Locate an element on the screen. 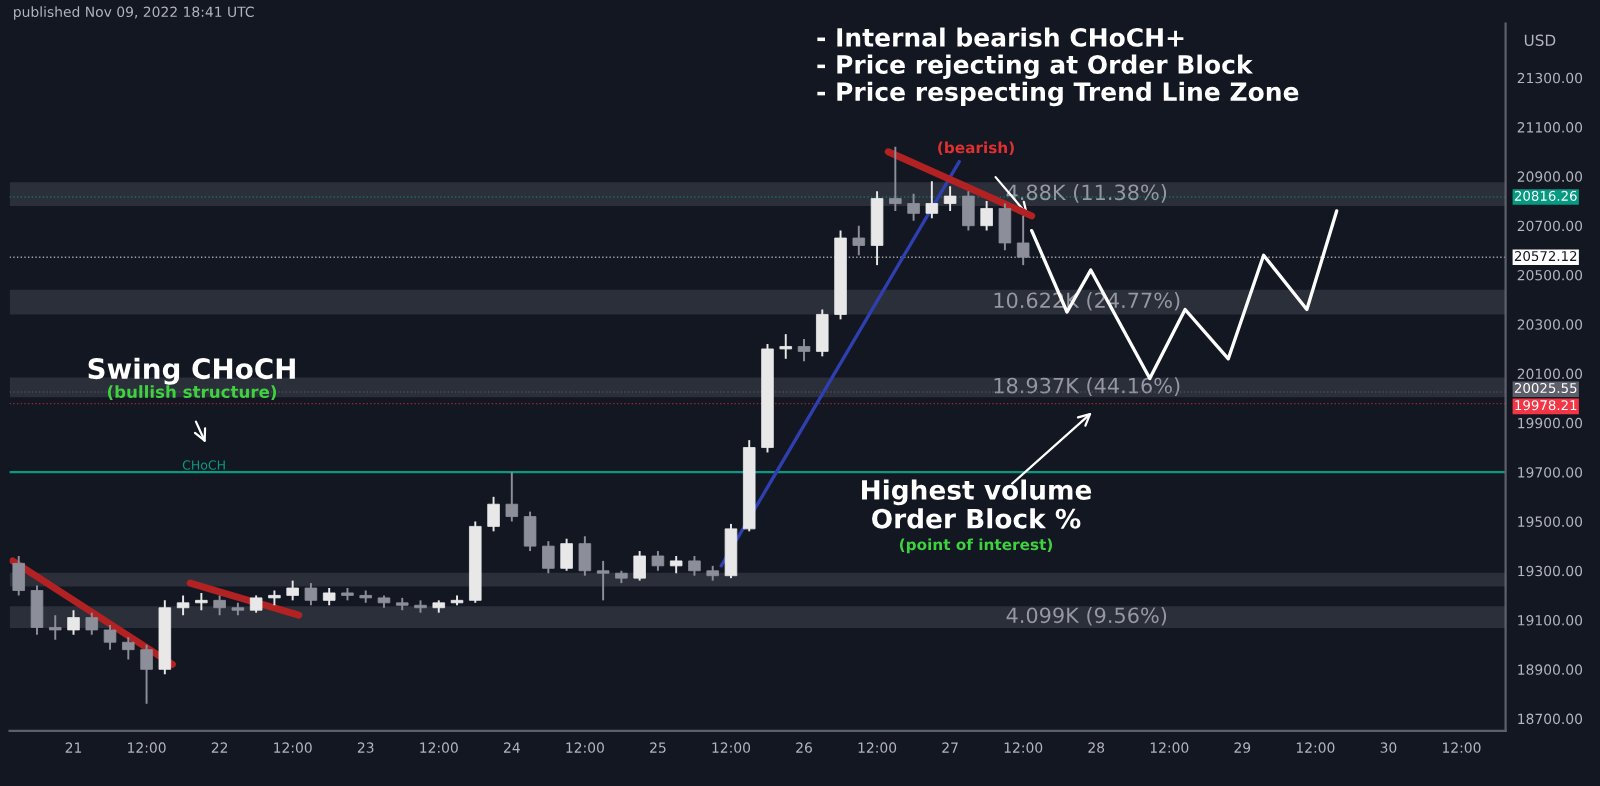 The image size is (1600, 786). band-label: 18.937K (44.16%) is located at coordinates (1087, 386).